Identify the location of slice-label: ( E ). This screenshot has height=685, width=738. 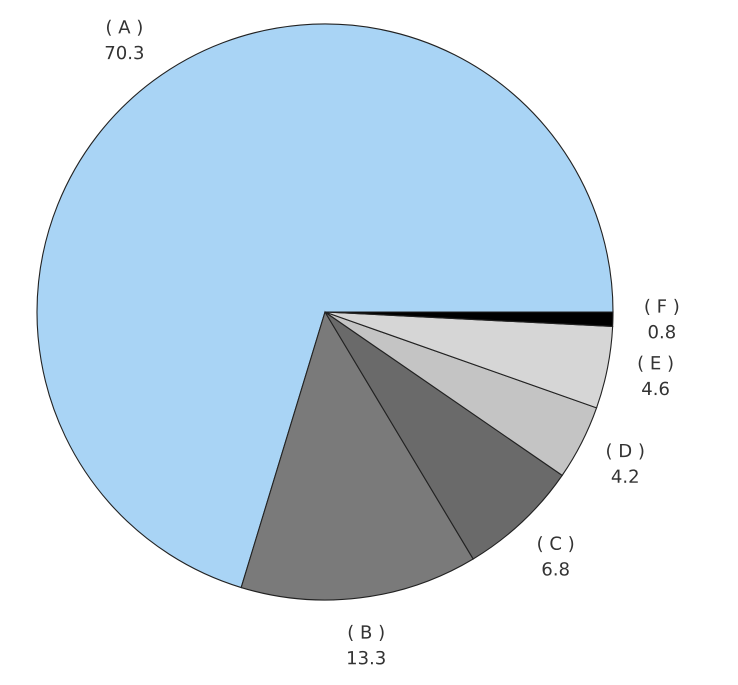
(655, 364).